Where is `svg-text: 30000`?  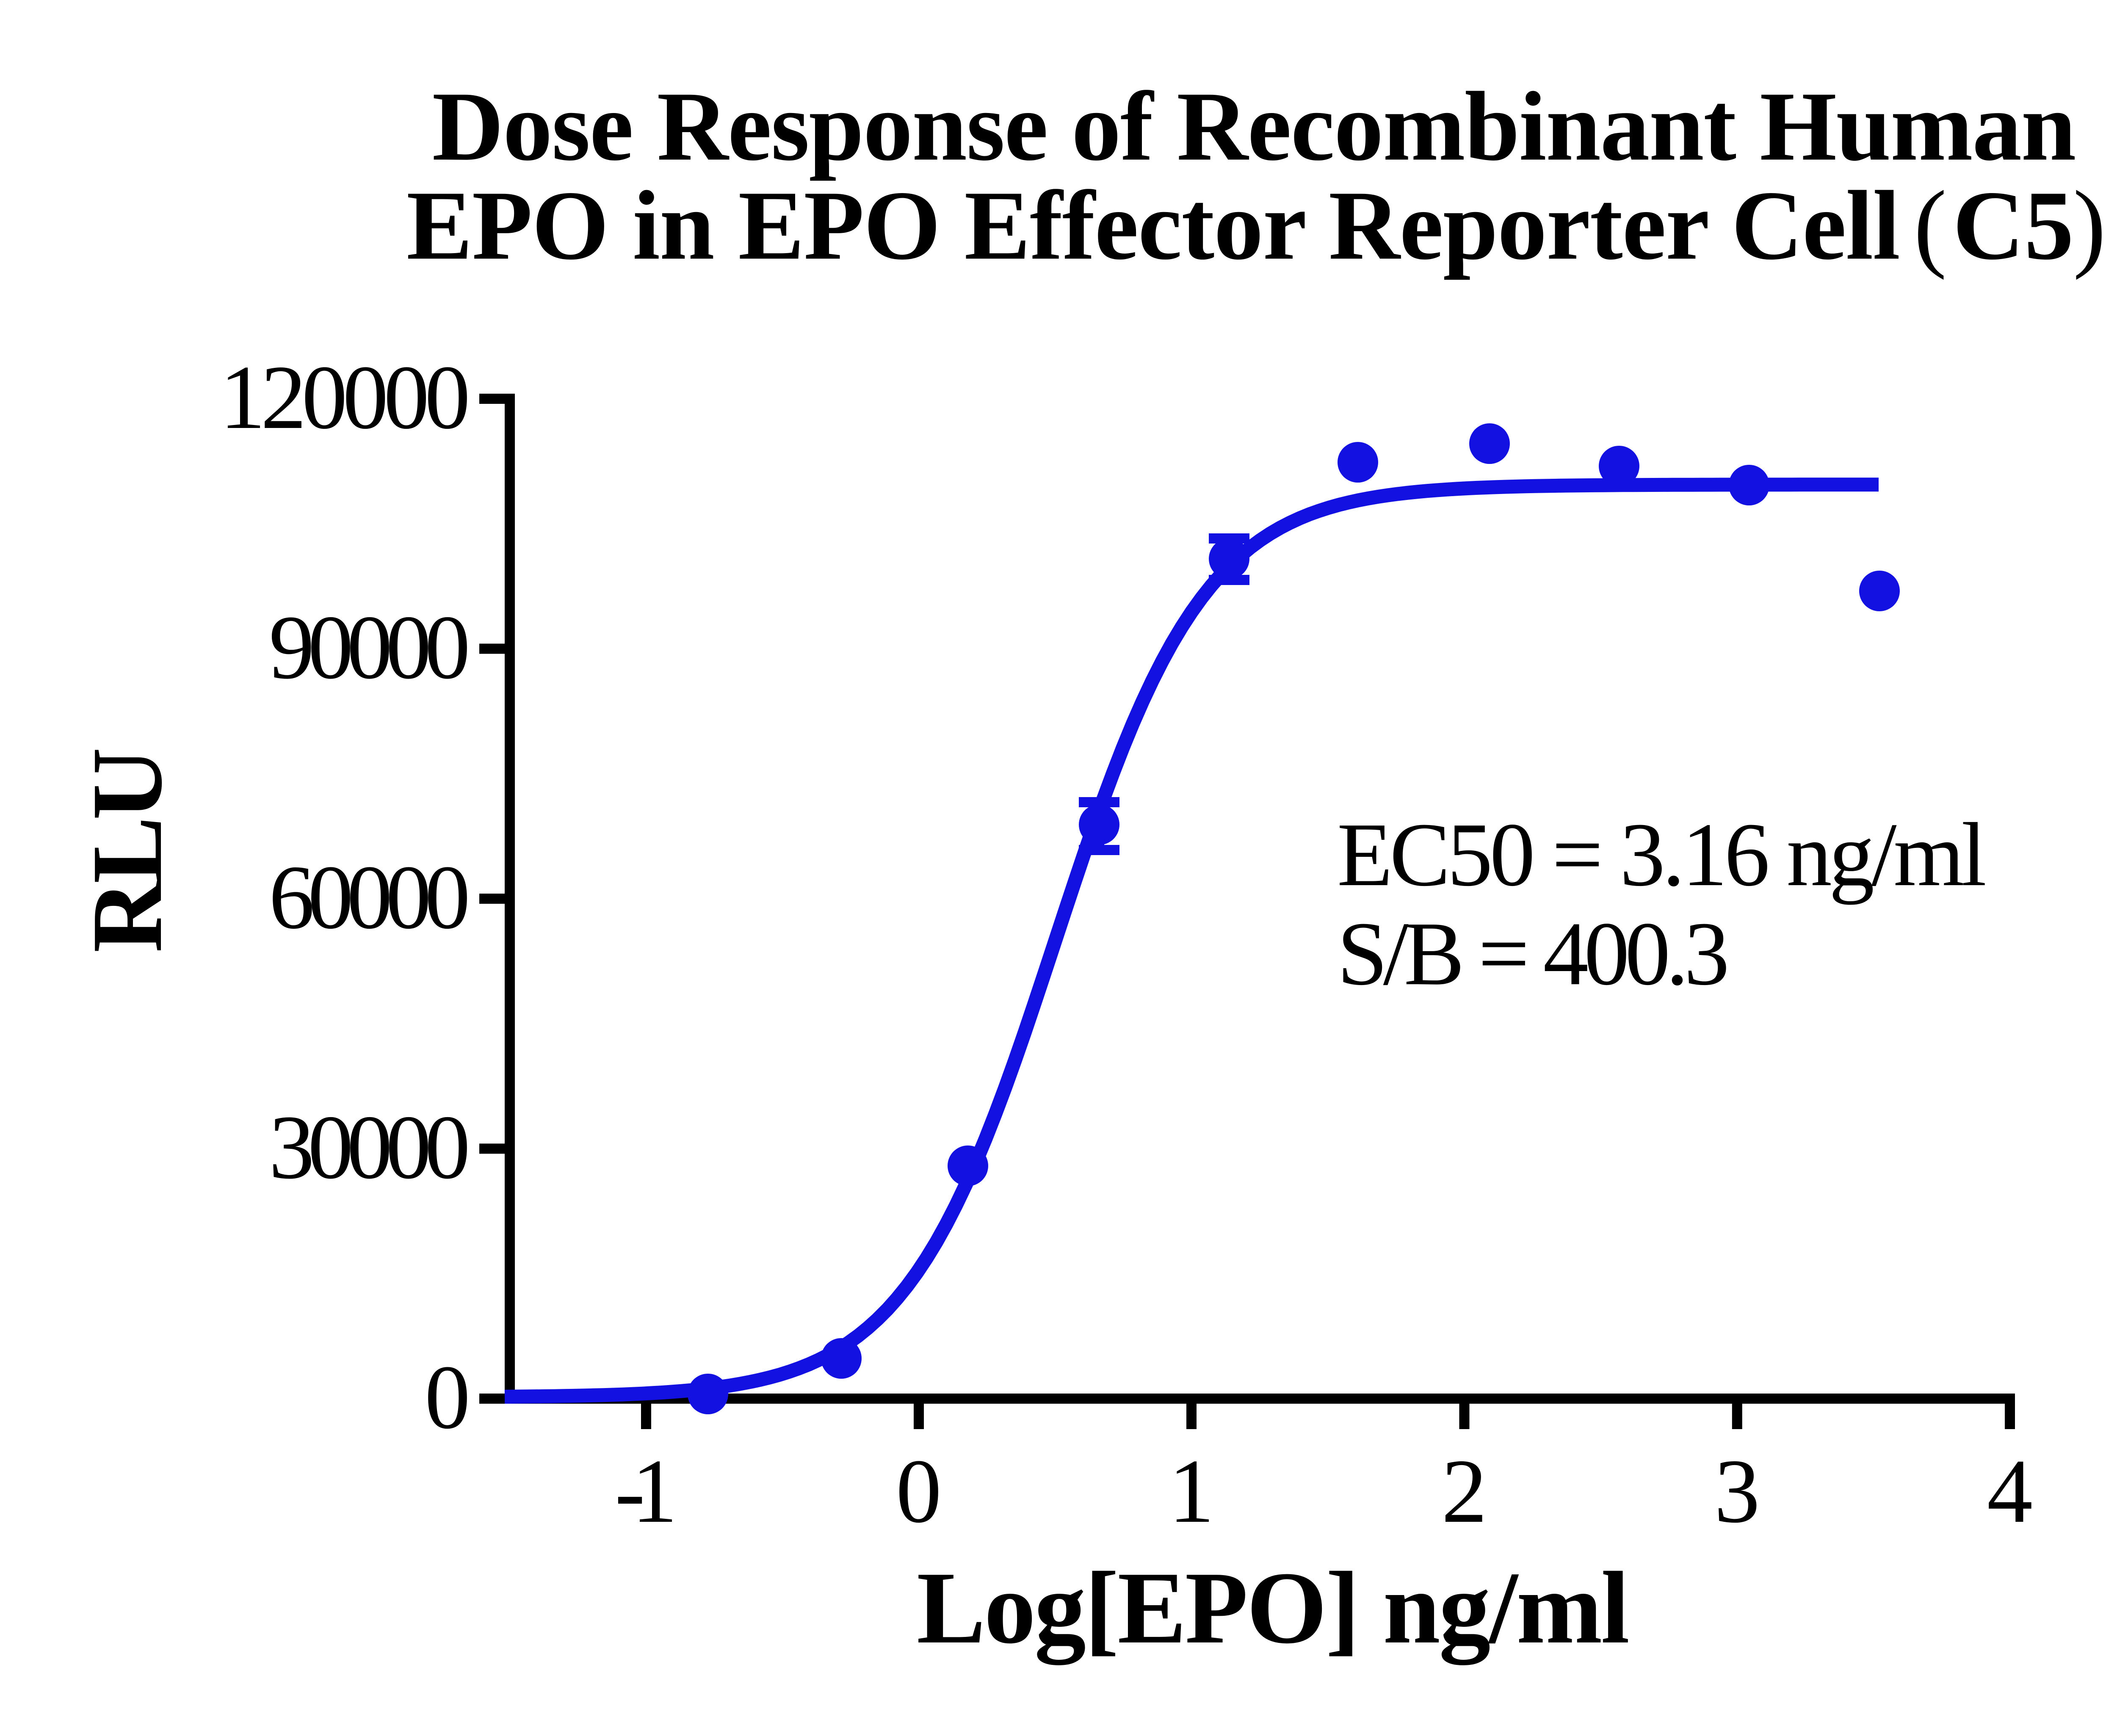
svg-text: 30000 is located at coordinates (369, 1147).